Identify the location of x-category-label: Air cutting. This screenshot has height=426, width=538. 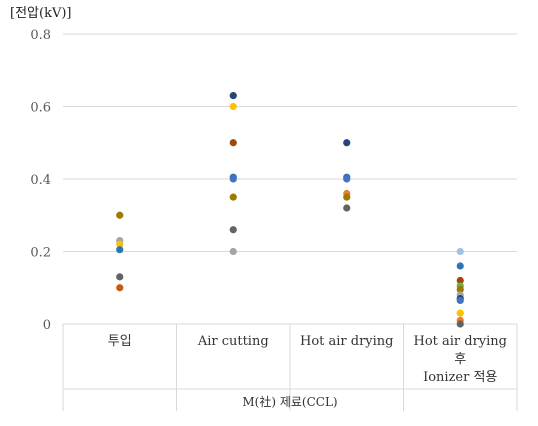
(233, 341).